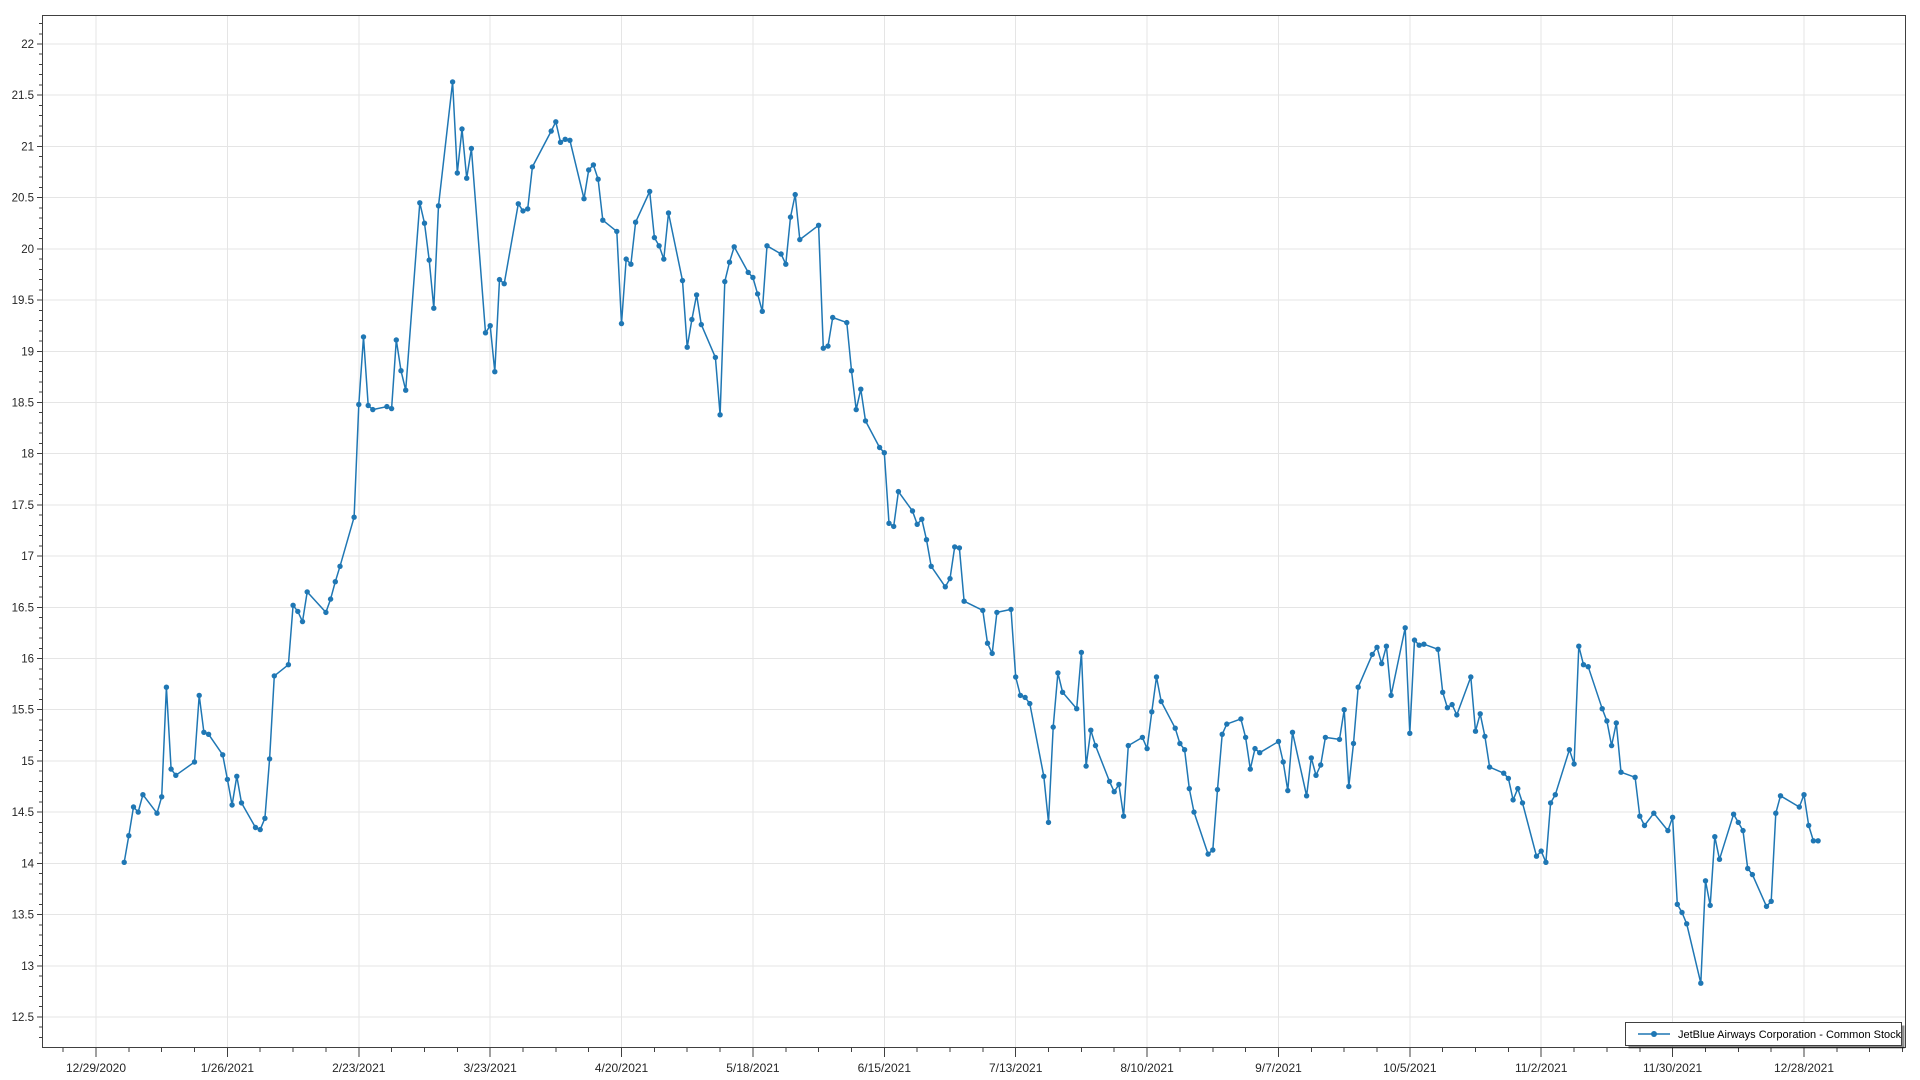 This screenshot has height=1080, width=1920. I want to click on svg-text: 4/20/2021, so click(622, 1068).